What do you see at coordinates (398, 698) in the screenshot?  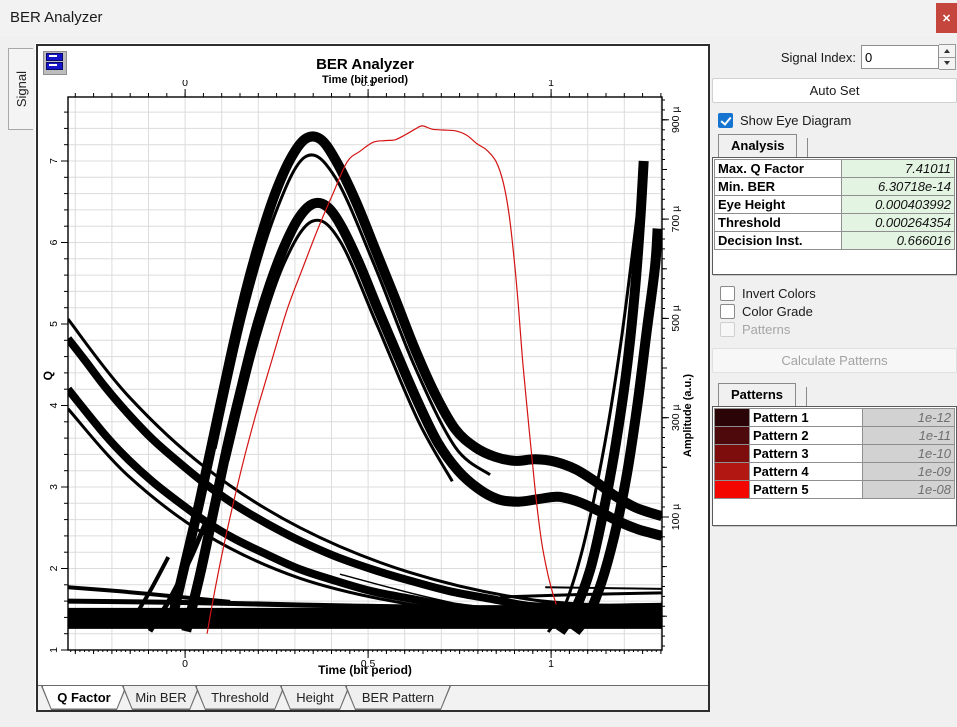 I see `tab-ber-pattern: BER Pattern` at bounding box center [398, 698].